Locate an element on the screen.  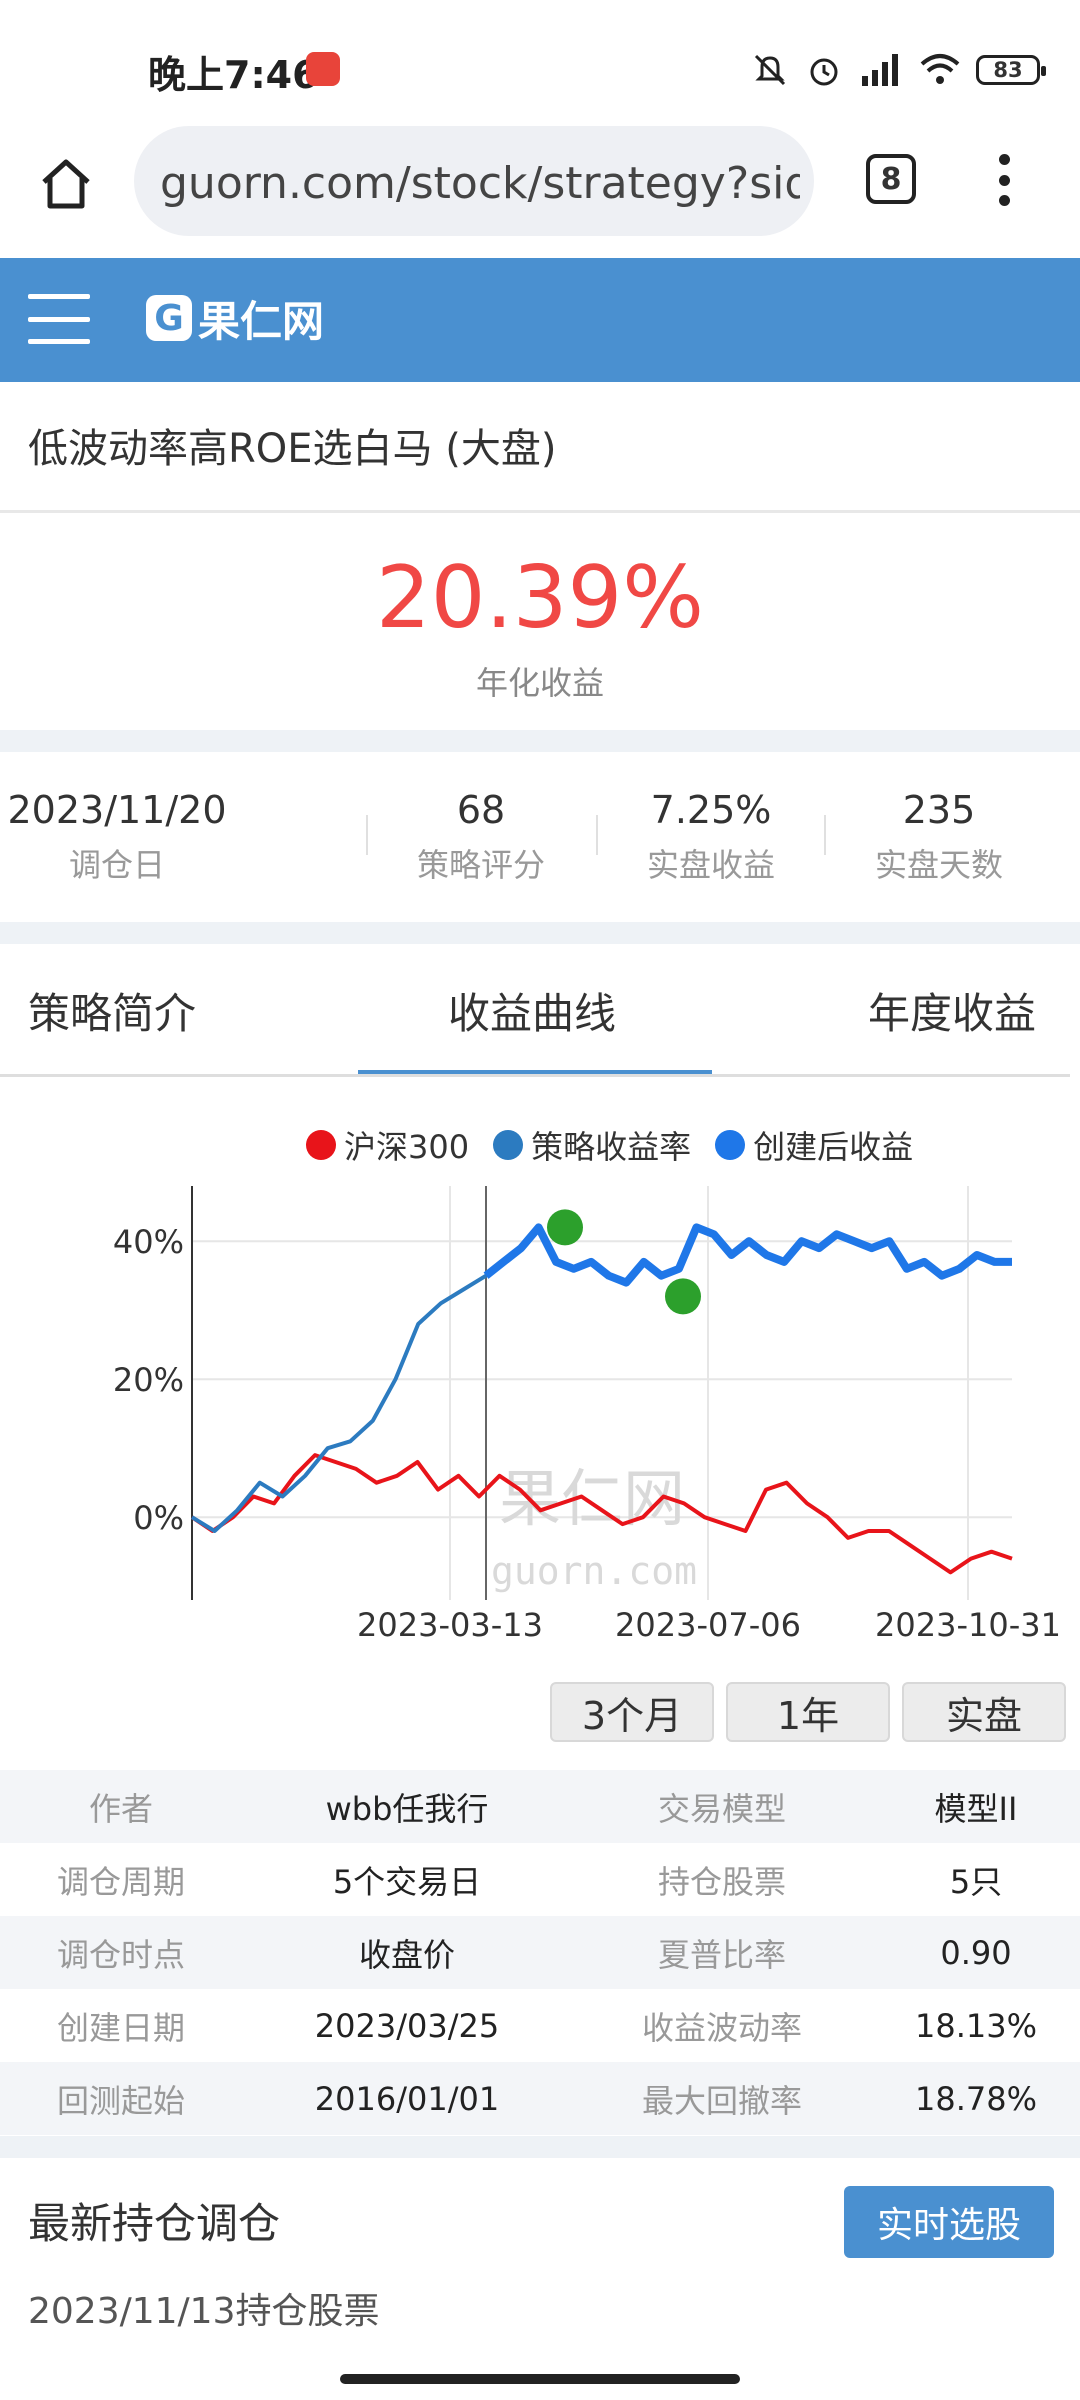
stat-label: 调仓日 is located at coordinates (116, 865).